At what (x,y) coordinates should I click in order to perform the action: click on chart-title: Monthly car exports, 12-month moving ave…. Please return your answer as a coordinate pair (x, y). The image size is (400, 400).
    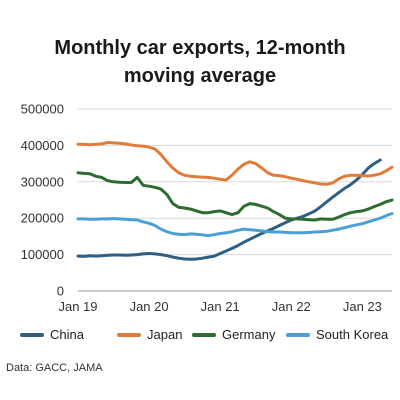
    Looking at the image, I should click on (200, 62).